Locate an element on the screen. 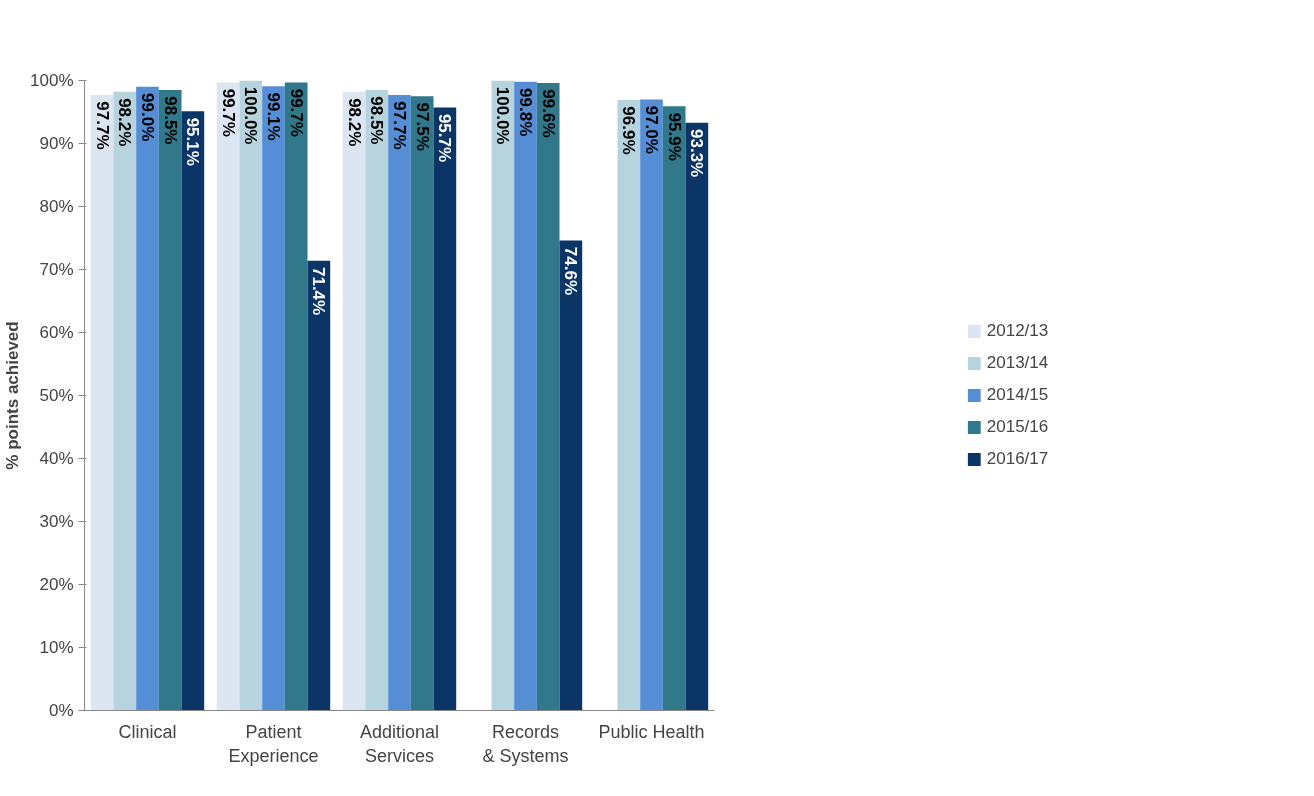 The height and width of the screenshot is (796, 1314). x-tick-label: Clinical is located at coordinates (147, 731).